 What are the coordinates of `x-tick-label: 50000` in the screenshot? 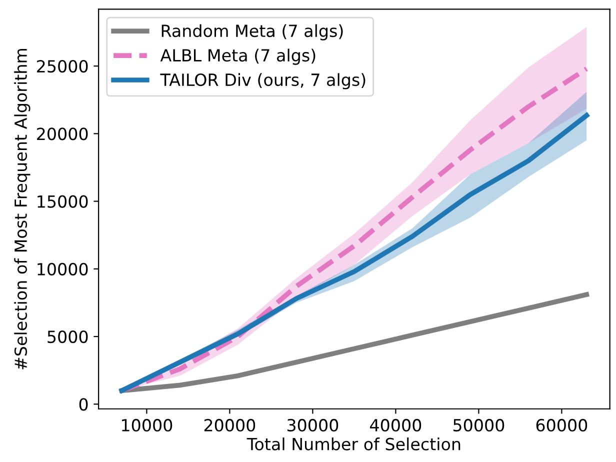 It's located at (478, 425).